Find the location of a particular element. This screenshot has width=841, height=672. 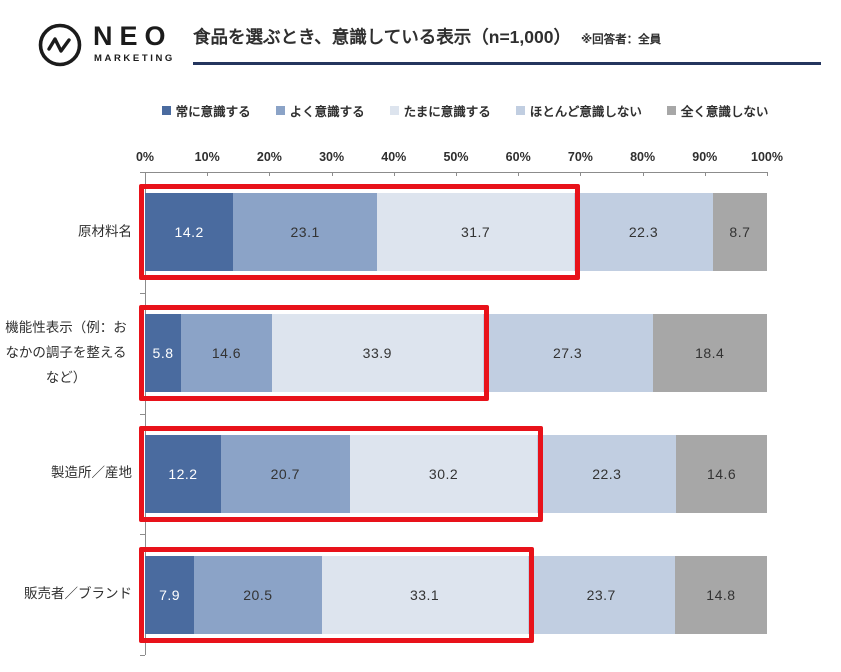

bar-row: 14.2 23.1 31.7 22.3 8.7 is located at coordinates (456, 232).